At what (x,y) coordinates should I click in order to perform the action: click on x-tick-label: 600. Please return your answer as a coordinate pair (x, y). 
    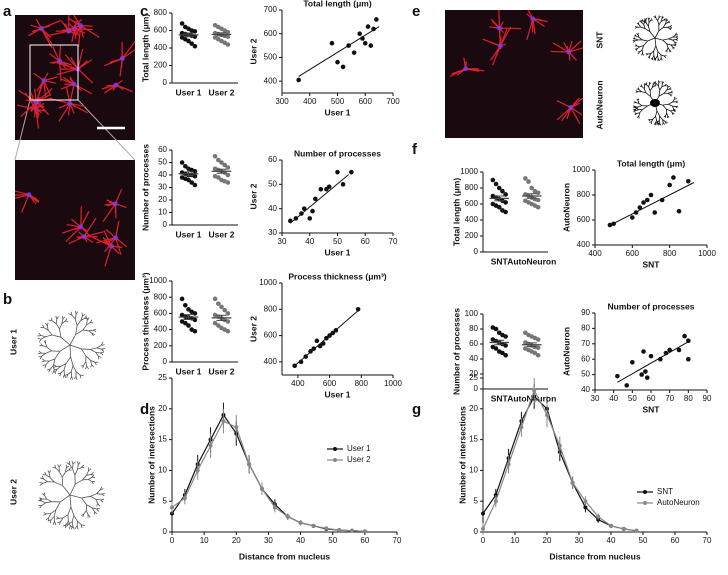
    Looking at the image, I should click on (633, 253).